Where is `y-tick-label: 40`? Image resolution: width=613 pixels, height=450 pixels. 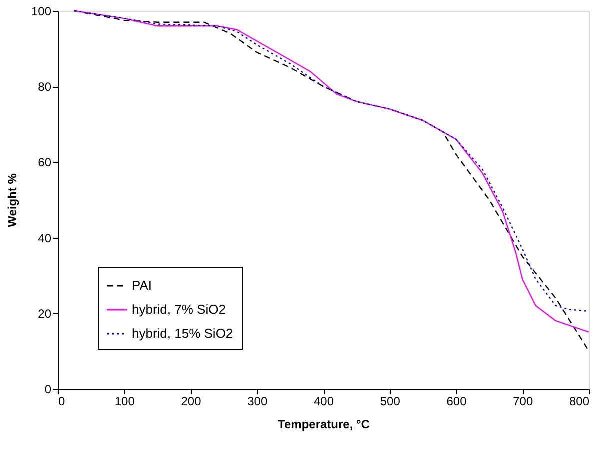 y-tick-label: 40 is located at coordinates (45, 238).